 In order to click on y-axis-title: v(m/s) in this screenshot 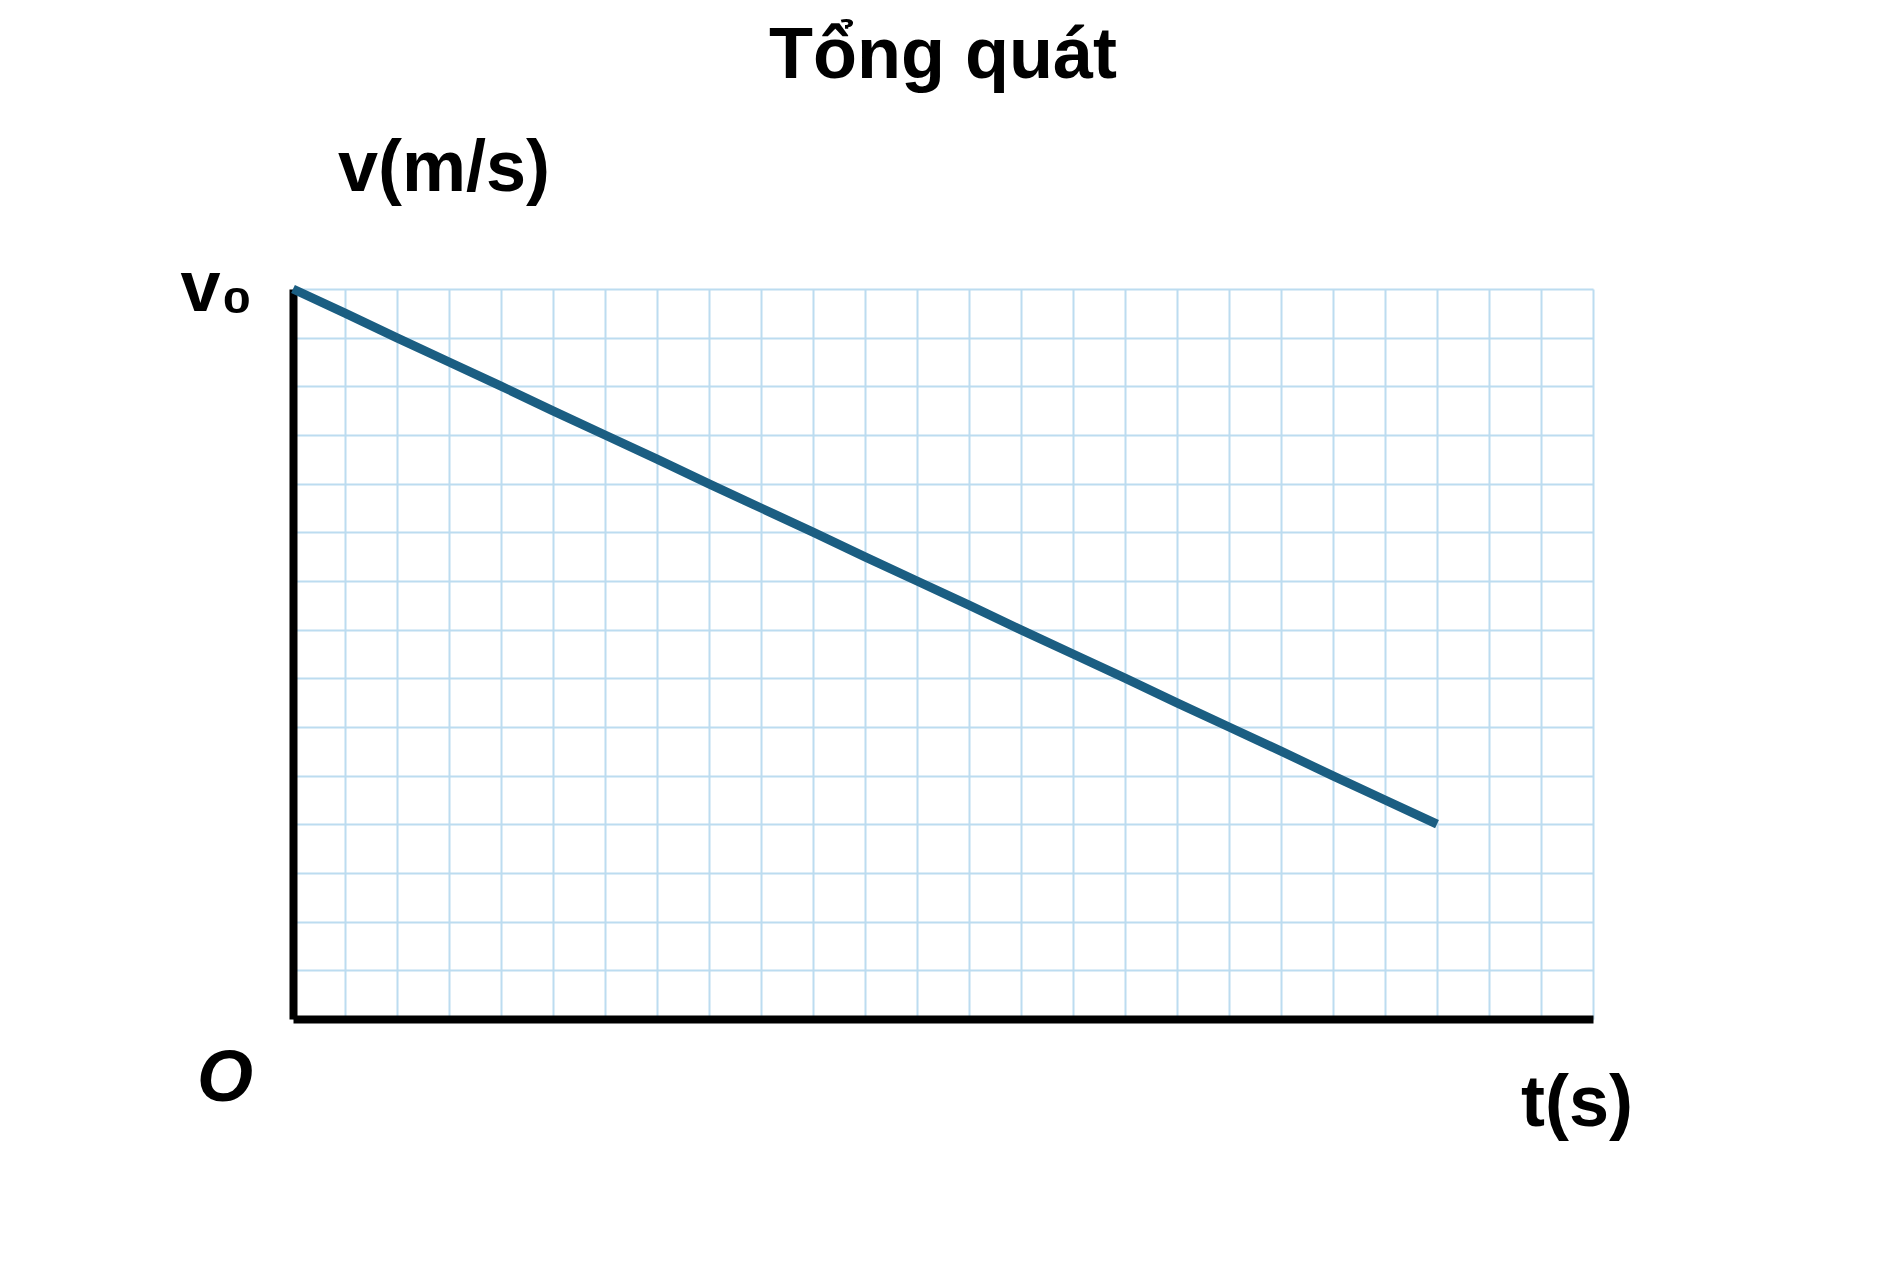, I will do `click(444, 166)`.